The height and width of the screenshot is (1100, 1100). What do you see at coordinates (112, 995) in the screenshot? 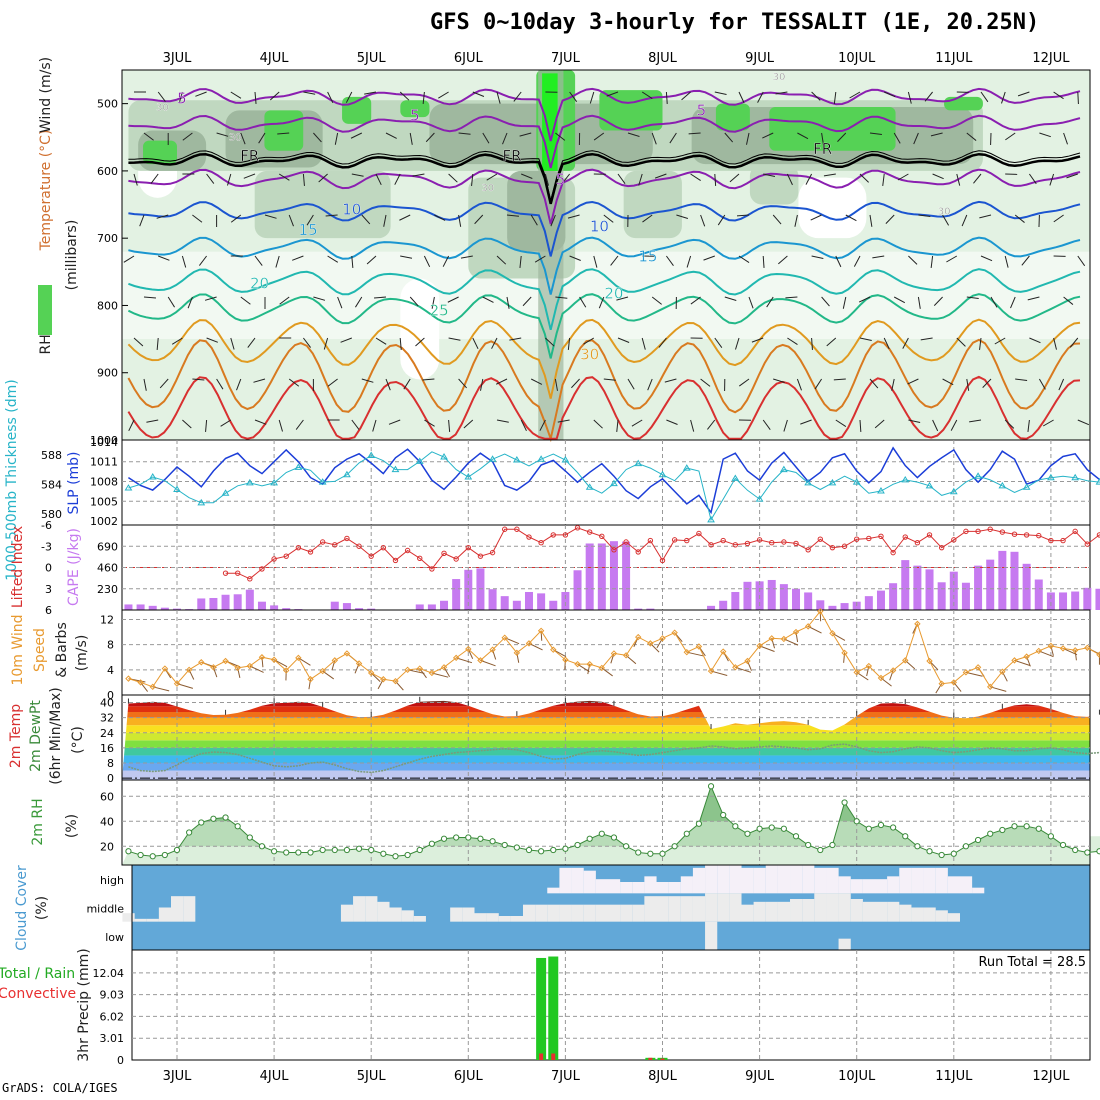
I see `precip-tick-label: 9.03` at bounding box center [112, 995].